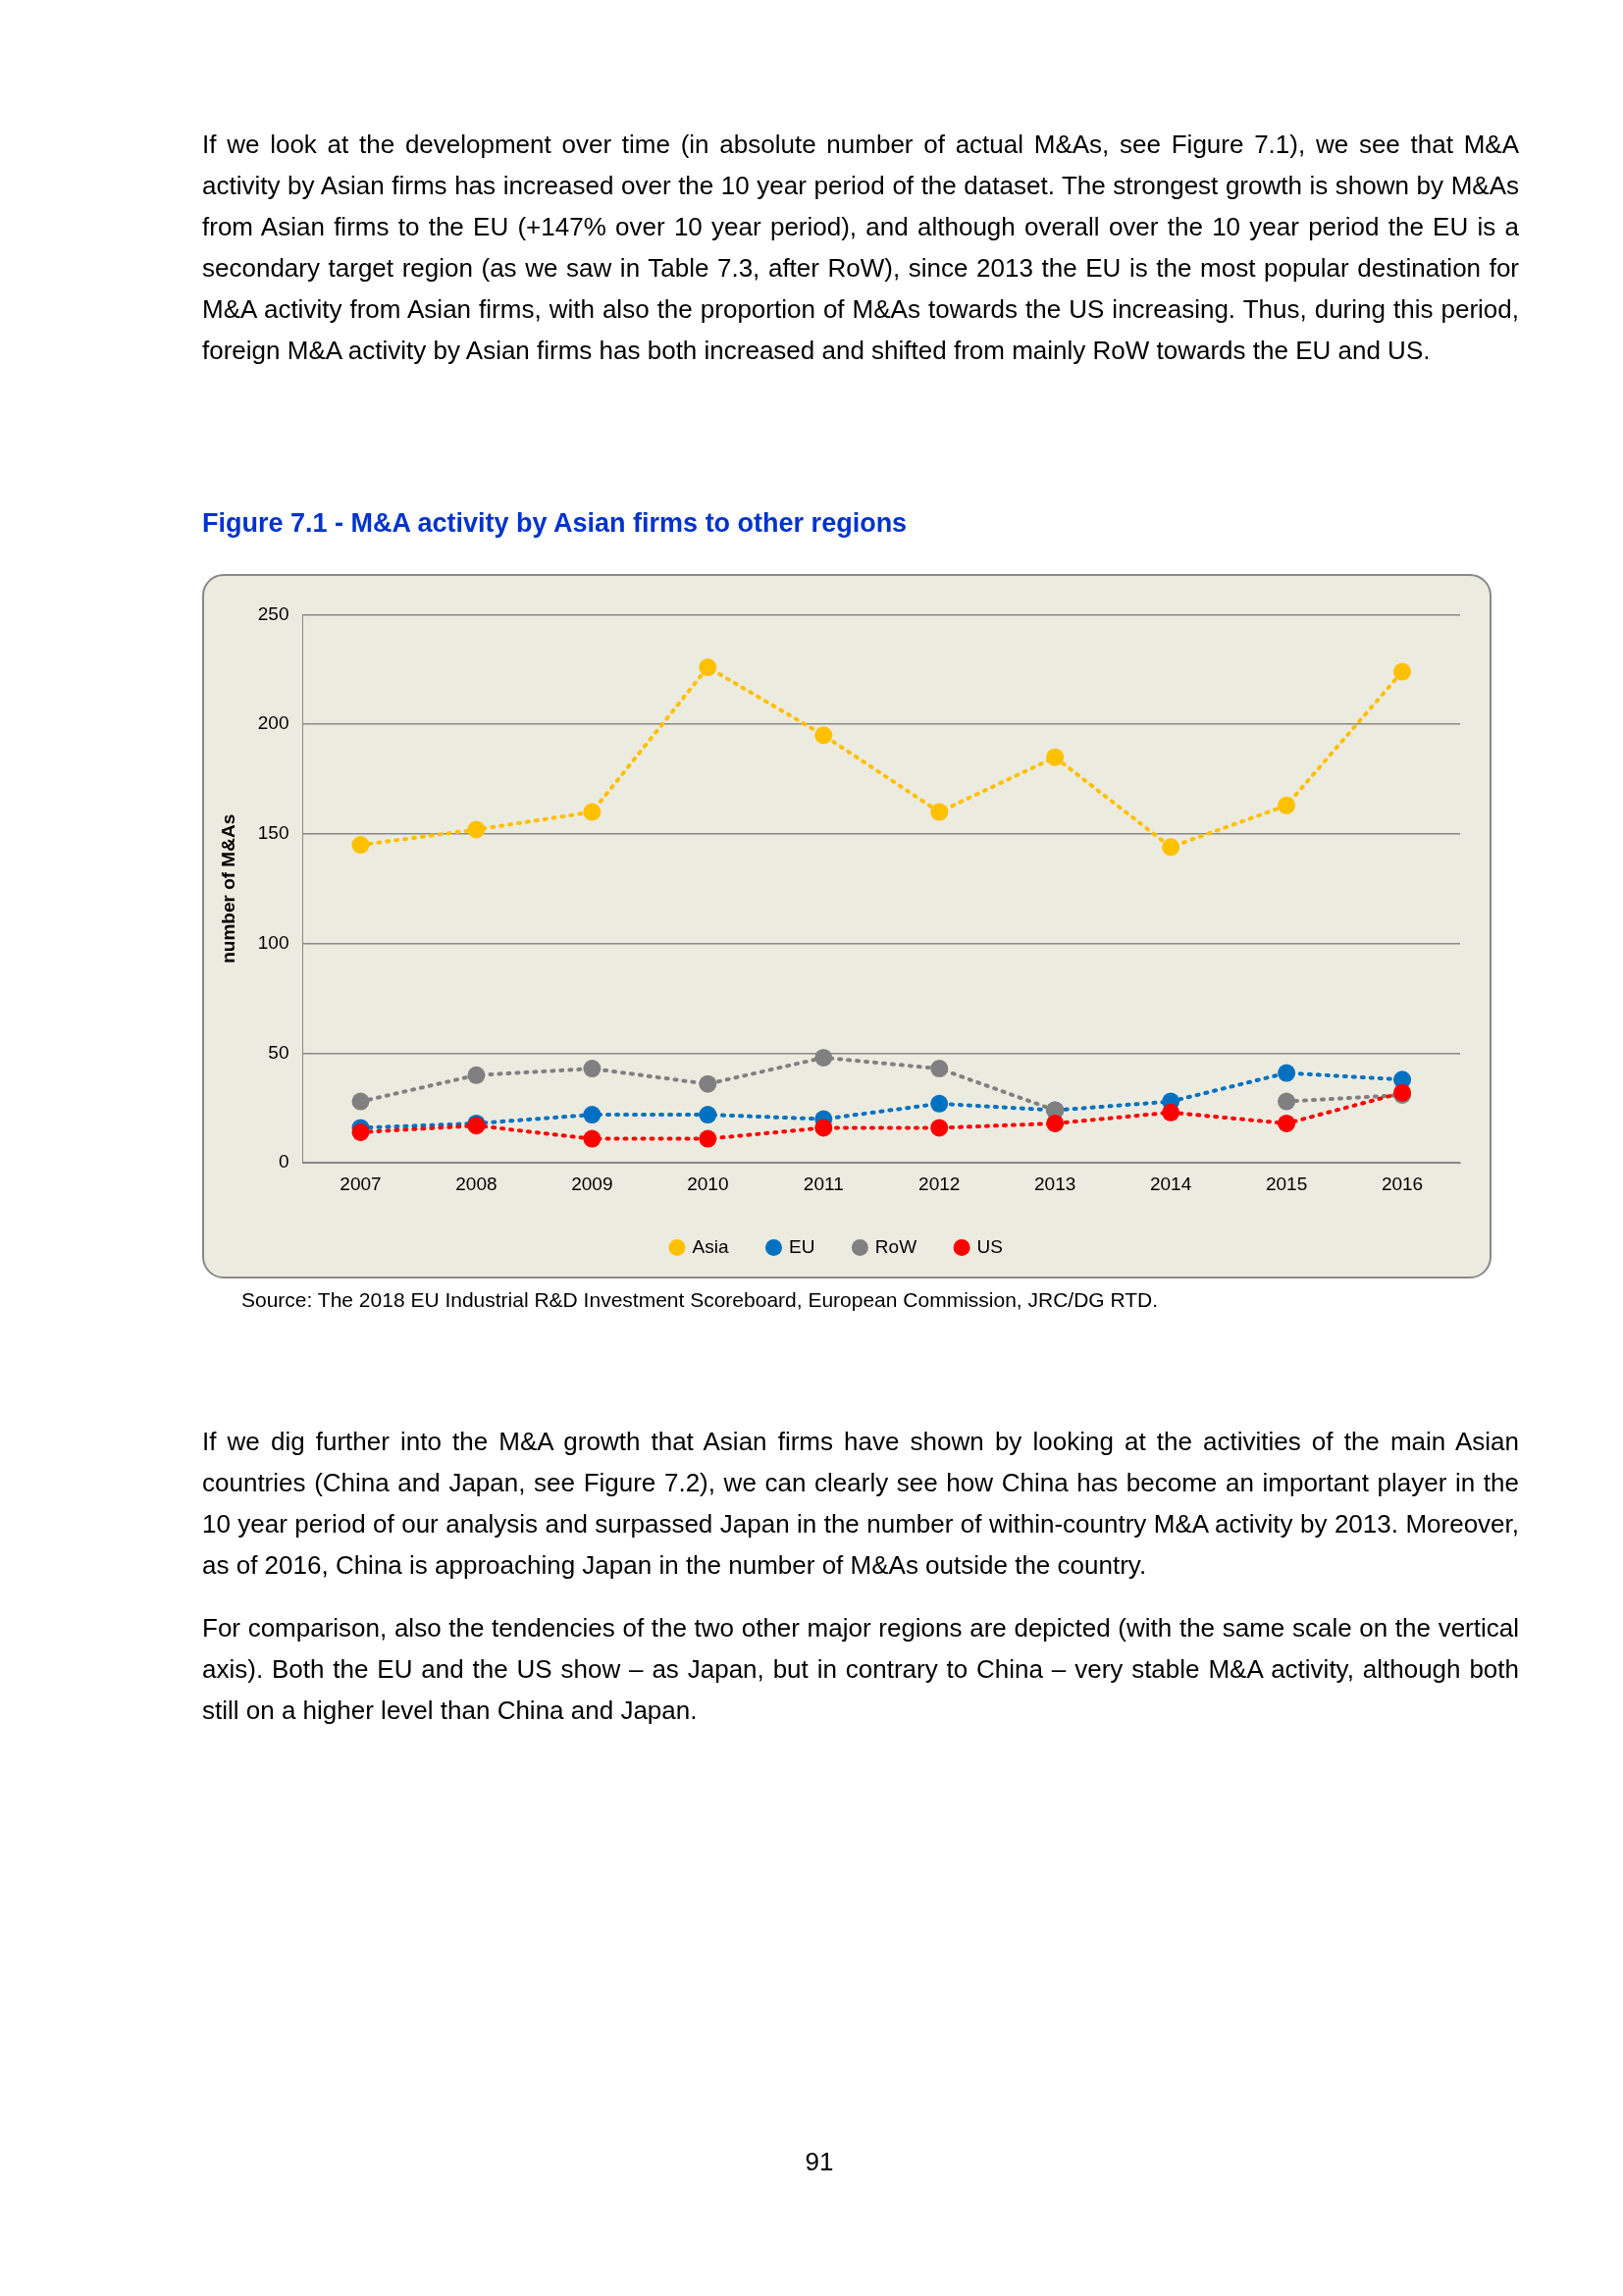 Image resolution: width=1623 pixels, height=2296 pixels. What do you see at coordinates (1402, 1183) in the screenshot?
I see `x-tick-label: 2016` at bounding box center [1402, 1183].